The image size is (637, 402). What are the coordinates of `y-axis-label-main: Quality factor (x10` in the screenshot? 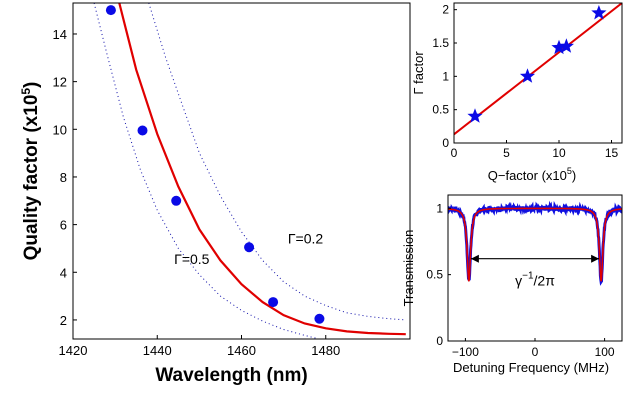 It's located at (31, 178).